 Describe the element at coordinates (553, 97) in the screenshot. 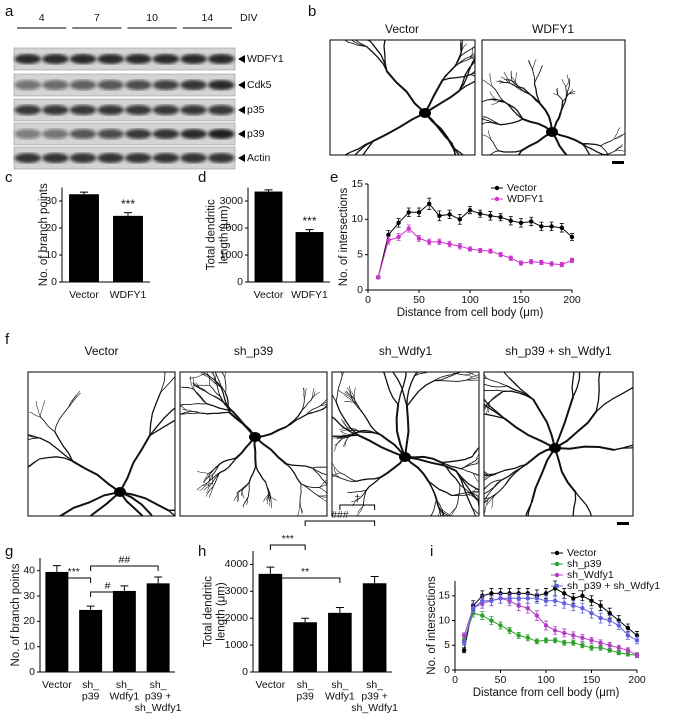

I see `micrograph` at that location.